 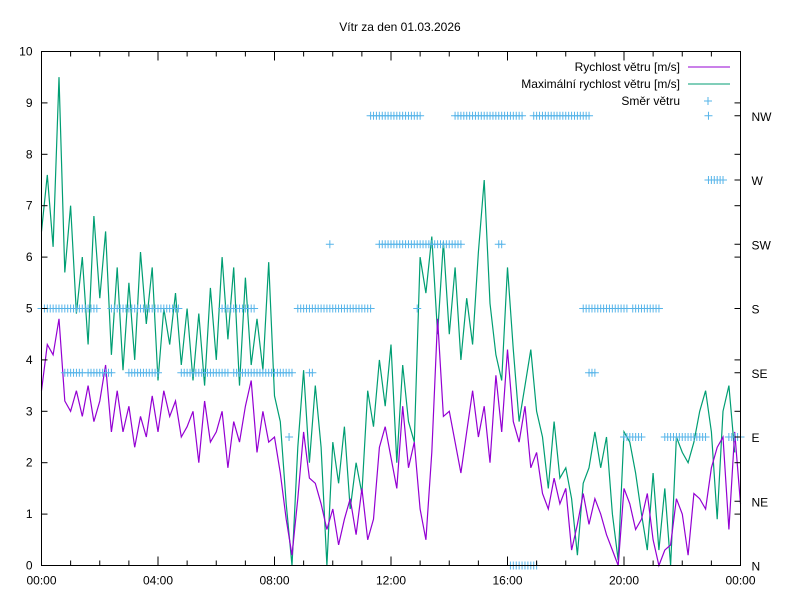 I want to click on legend-swatch-direction, so click(x=708, y=101).